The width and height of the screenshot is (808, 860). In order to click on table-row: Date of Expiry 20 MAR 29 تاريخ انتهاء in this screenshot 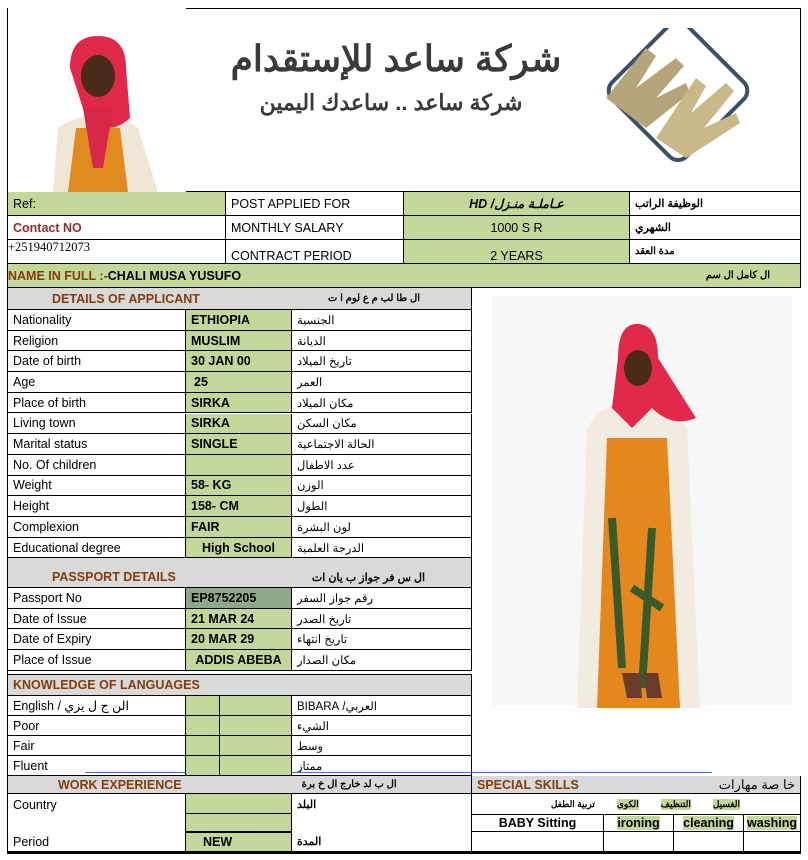, I will do `click(240, 640)`.